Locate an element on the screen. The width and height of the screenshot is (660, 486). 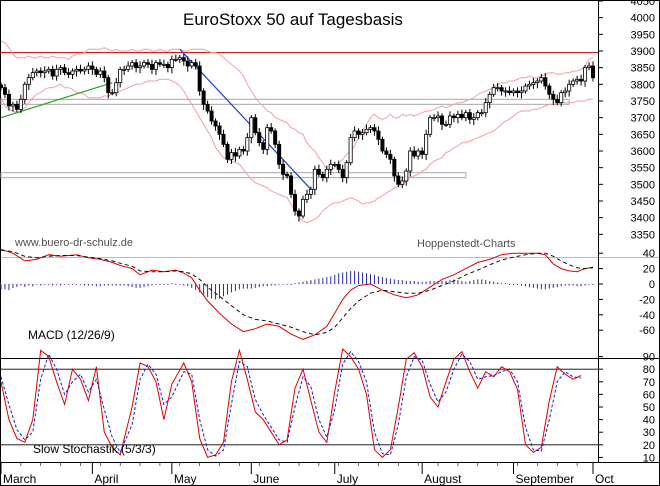
month-label: June is located at coordinates (266, 479).